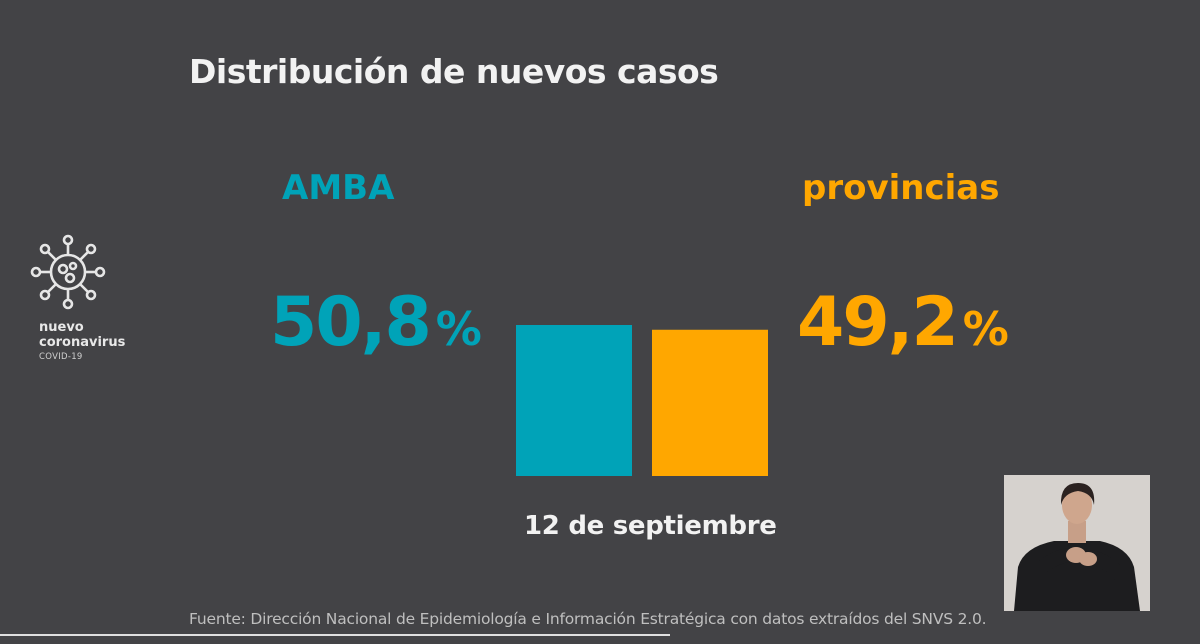  Describe the element at coordinates (985, 329) in the screenshot. I see `percent-sign-provincias: %` at that location.